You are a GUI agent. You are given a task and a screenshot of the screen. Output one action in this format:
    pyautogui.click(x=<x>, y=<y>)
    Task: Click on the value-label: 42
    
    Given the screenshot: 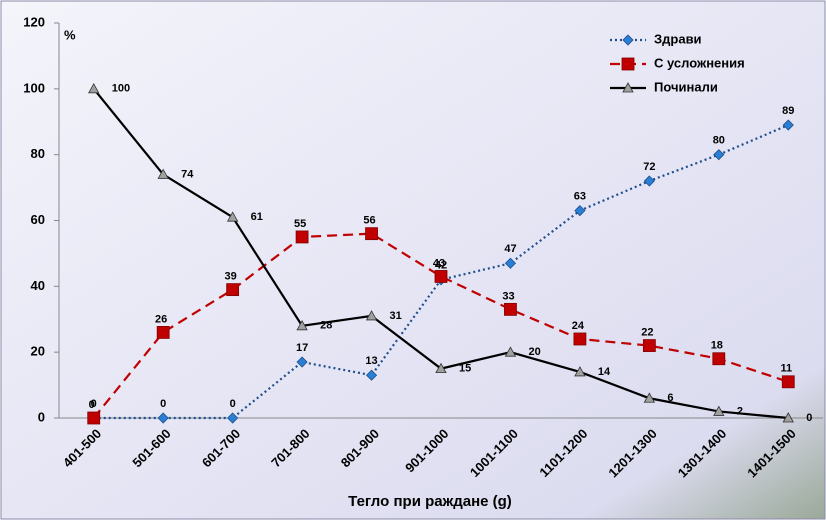 What is the action you would take?
    pyautogui.click(x=441, y=266)
    